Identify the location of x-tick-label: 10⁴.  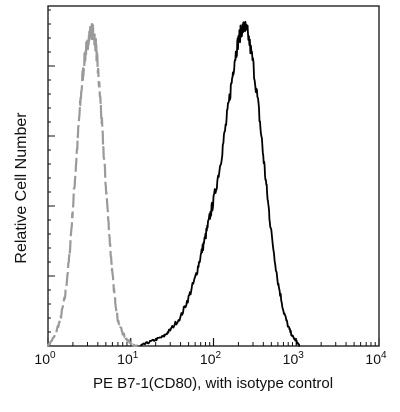
(376, 358).